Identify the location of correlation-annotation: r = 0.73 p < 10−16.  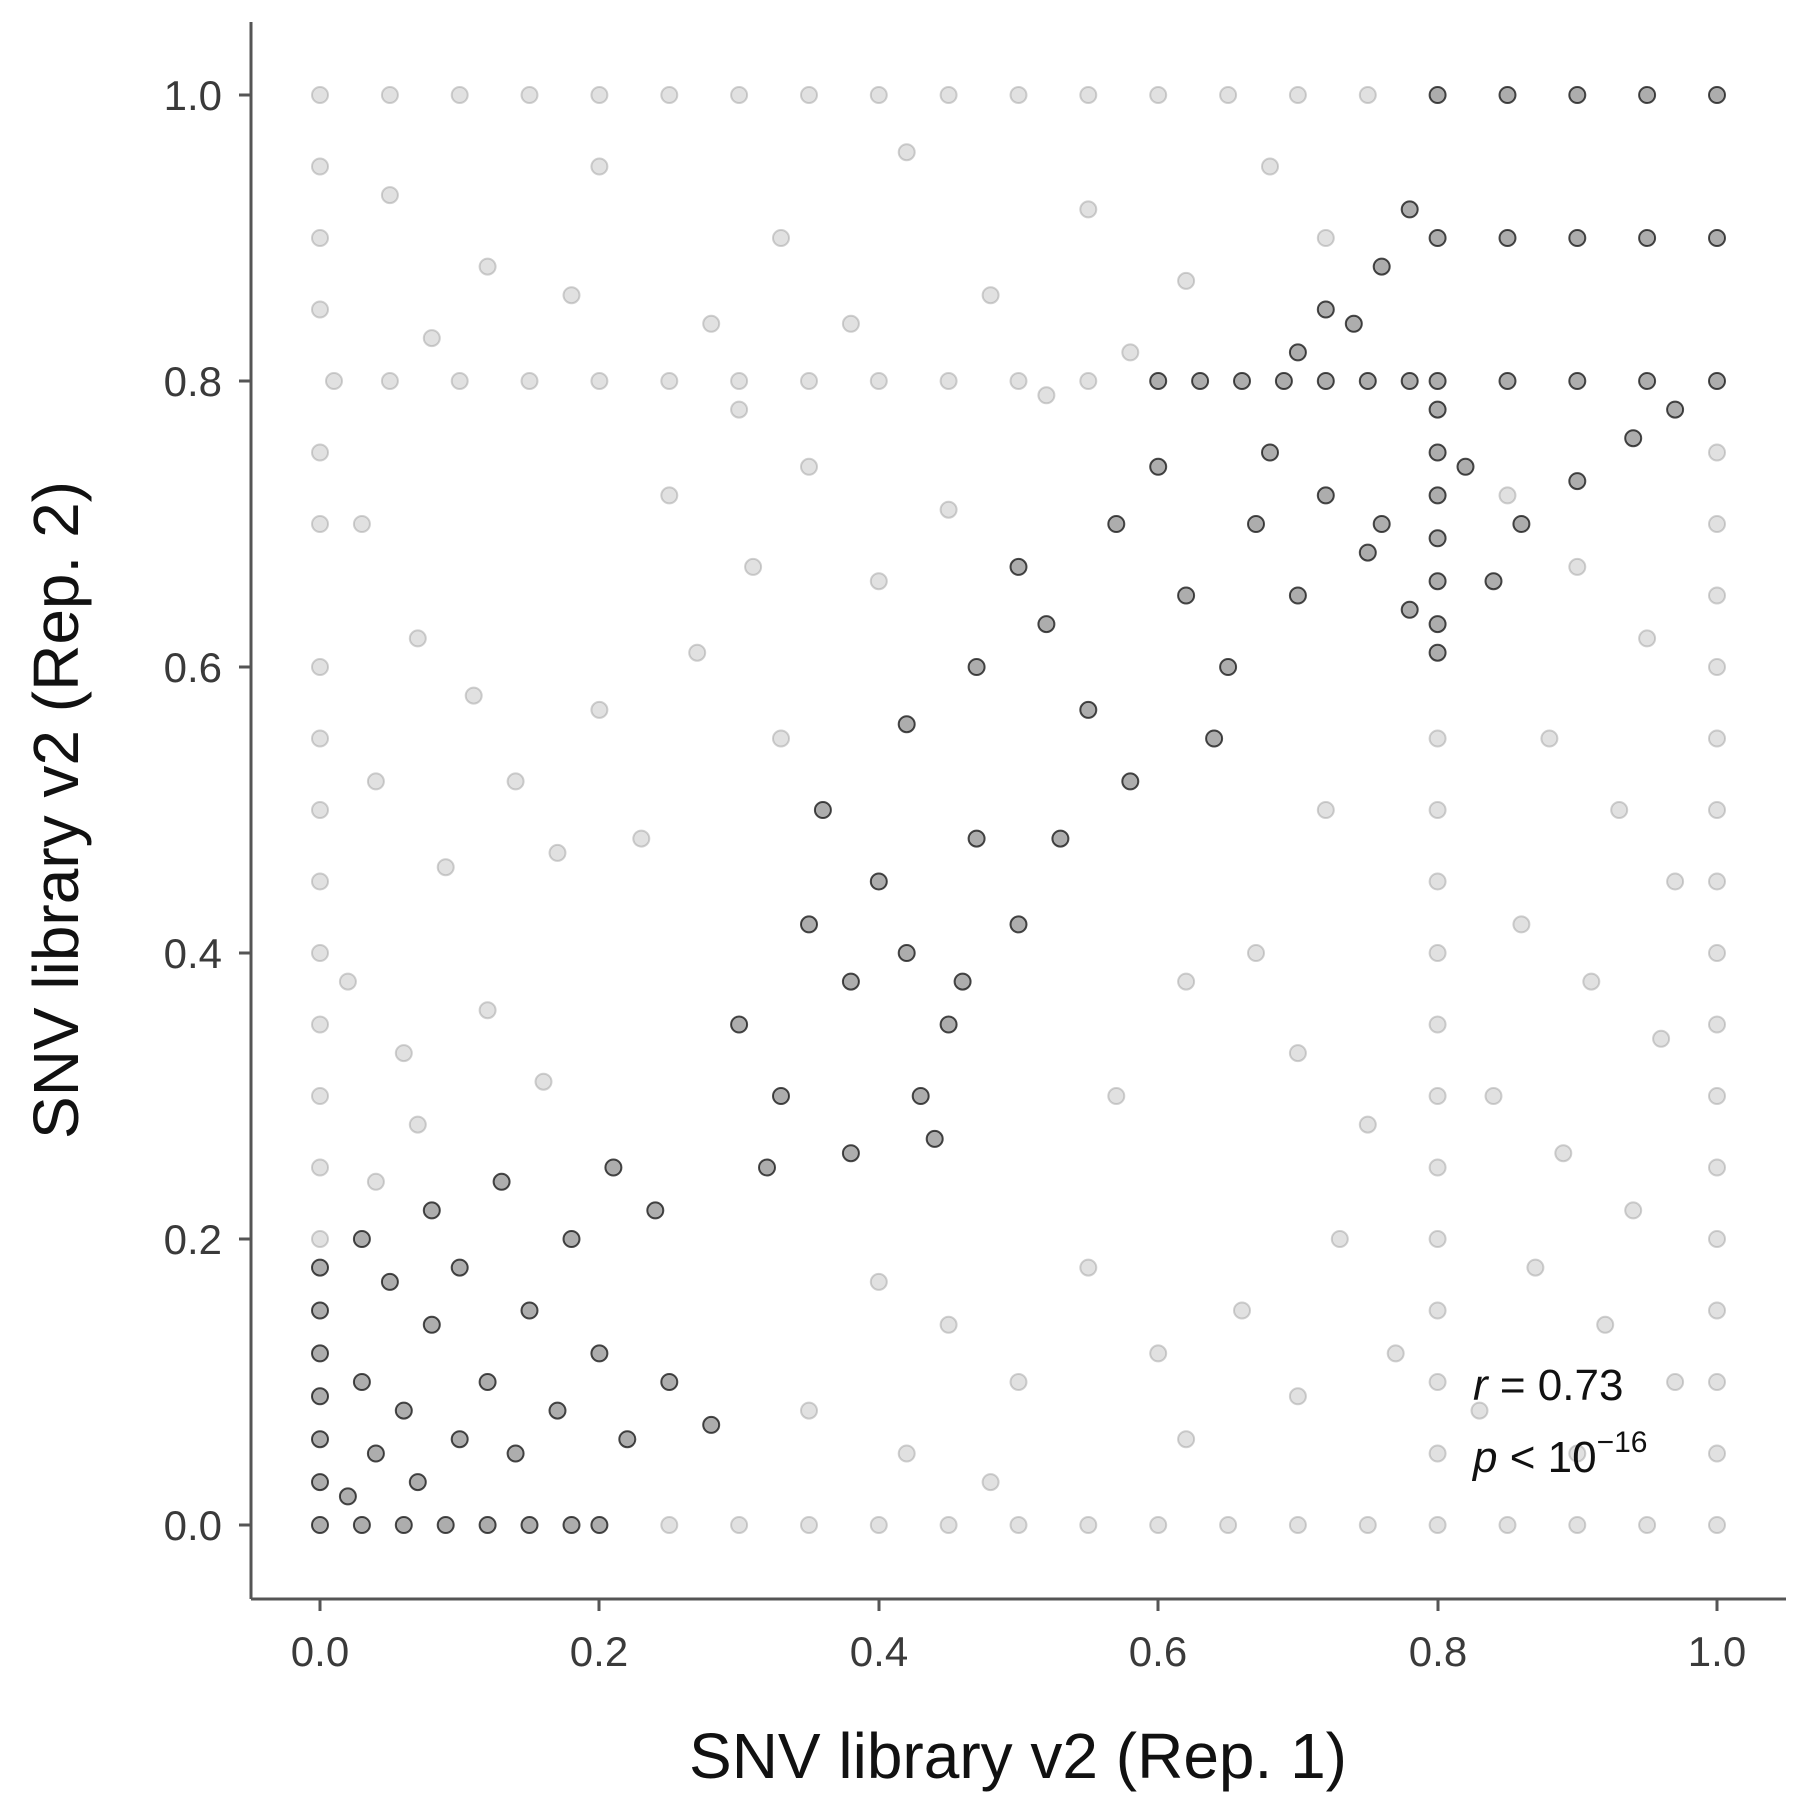
(1559, 1421).